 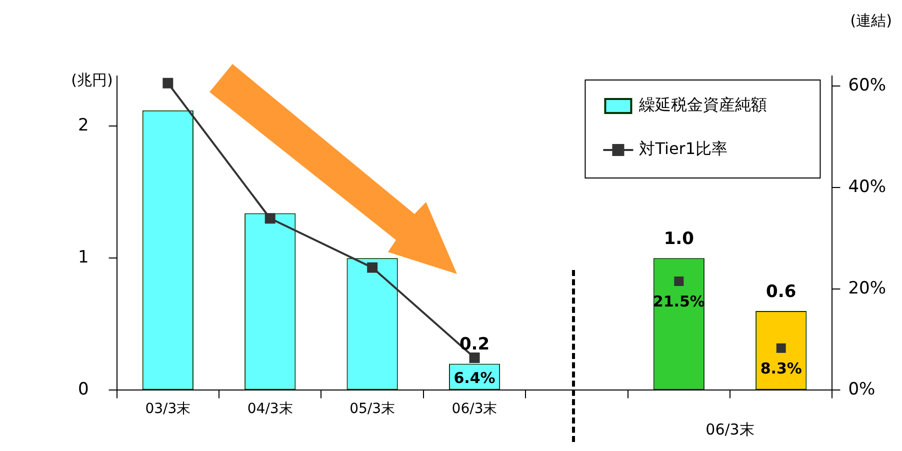 What do you see at coordinates (703, 104) in the screenshot?
I see `legend-label: 繰延税金資産純額` at bounding box center [703, 104].